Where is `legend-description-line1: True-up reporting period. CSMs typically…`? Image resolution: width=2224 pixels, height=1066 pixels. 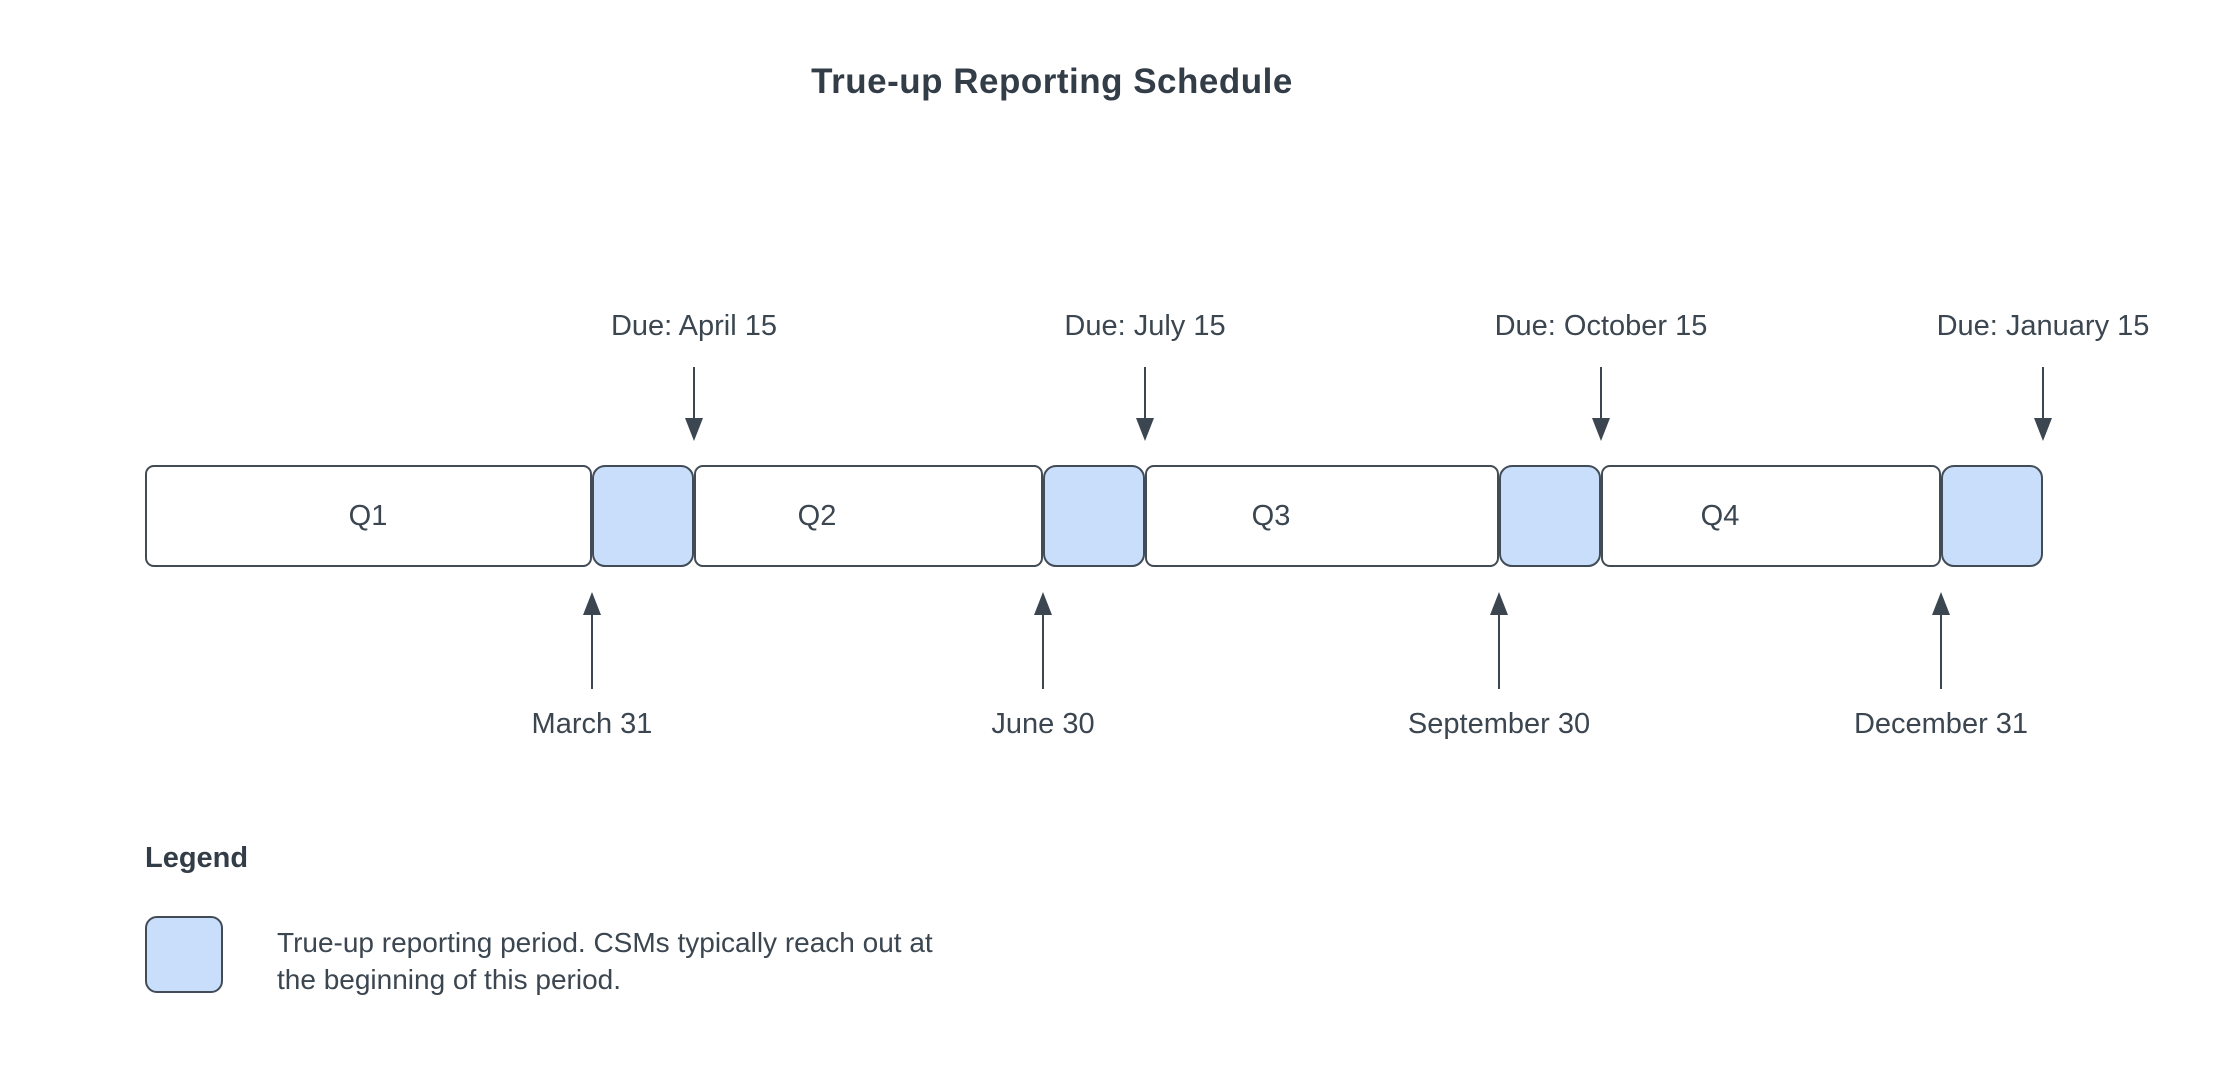
legend-description-line1: True-up reporting period. CSMs typically… is located at coordinates (605, 942).